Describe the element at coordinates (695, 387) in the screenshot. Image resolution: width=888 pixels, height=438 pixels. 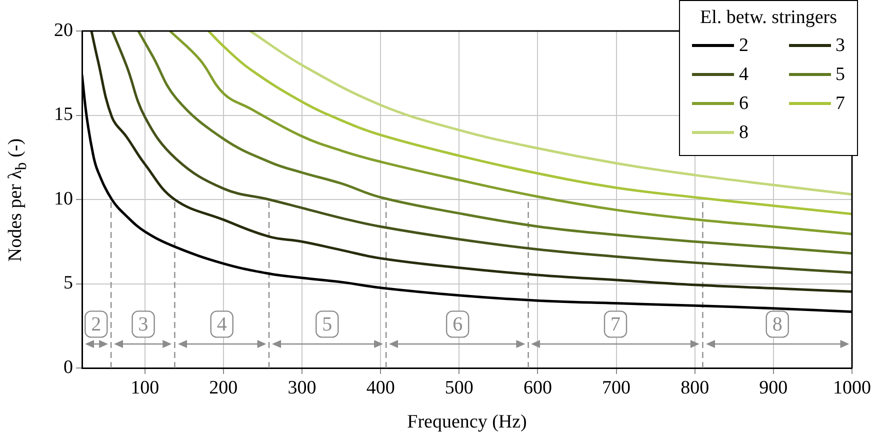
I see `x-tick-label: 800` at that location.